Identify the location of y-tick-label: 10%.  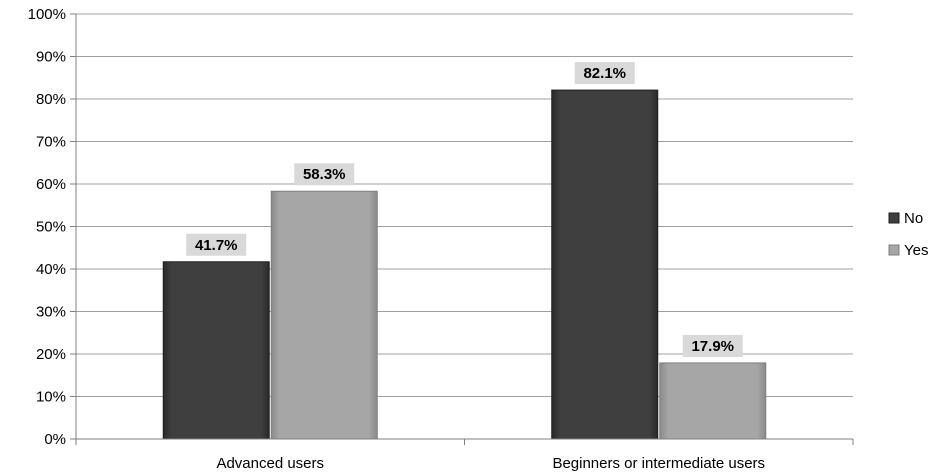
(51, 397).